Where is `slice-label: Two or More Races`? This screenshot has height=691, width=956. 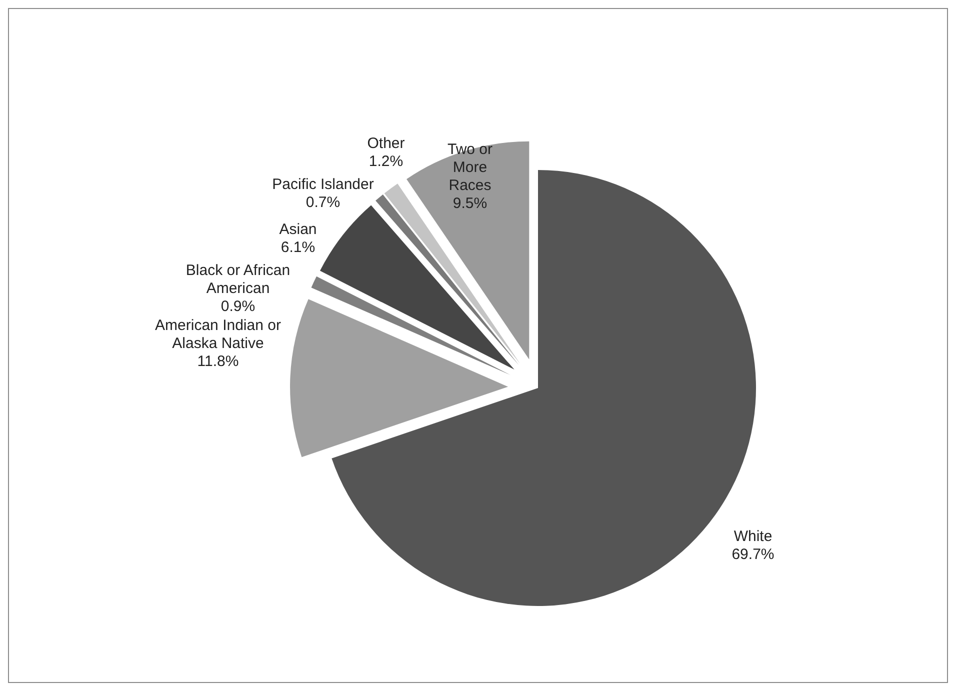 slice-label: Two or More Races is located at coordinates (470, 167).